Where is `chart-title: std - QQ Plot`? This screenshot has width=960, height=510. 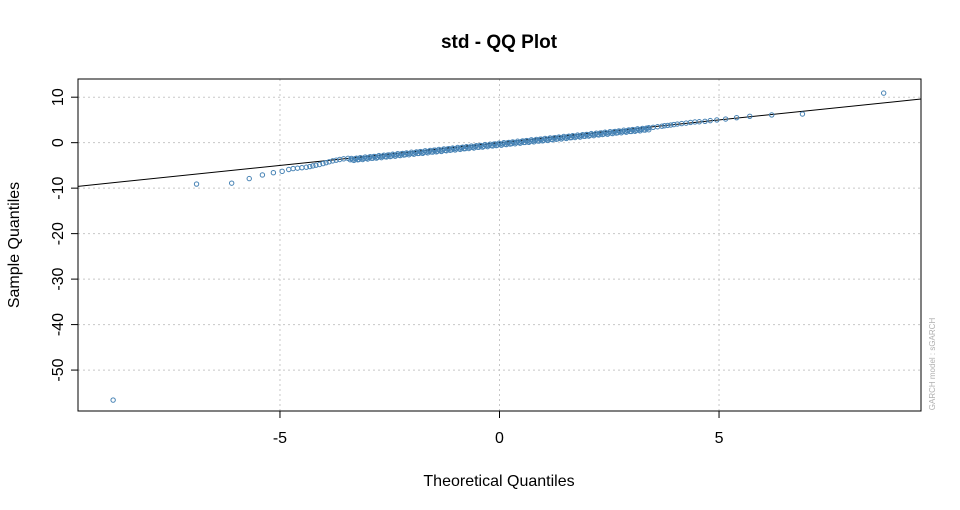 chart-title: std - QQ Plot is located at coordinates (499, 42).